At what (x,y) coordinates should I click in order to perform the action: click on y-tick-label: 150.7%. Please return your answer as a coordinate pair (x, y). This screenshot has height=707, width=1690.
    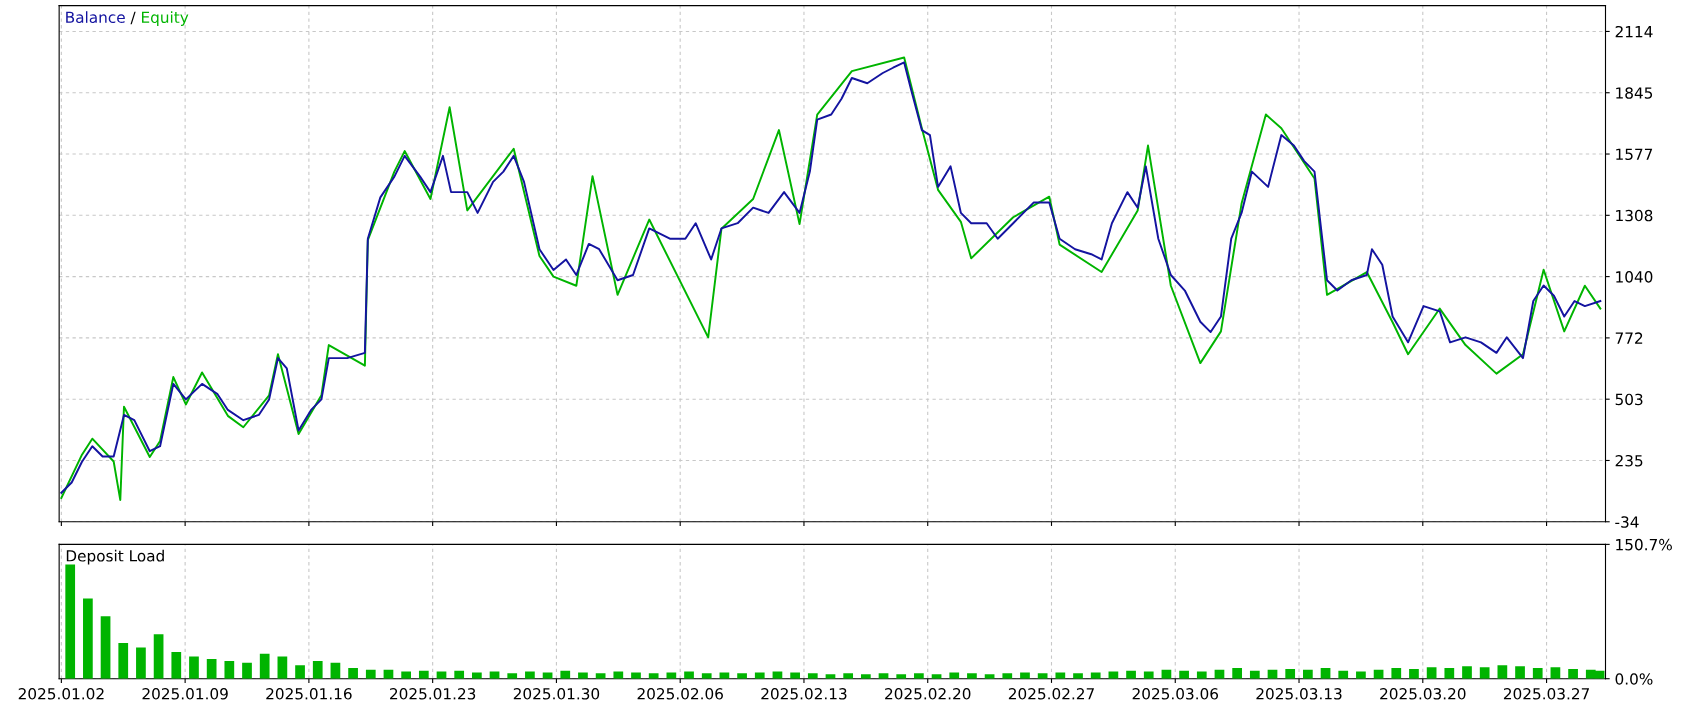
    Looking at the image, I should click on (1644, 544).